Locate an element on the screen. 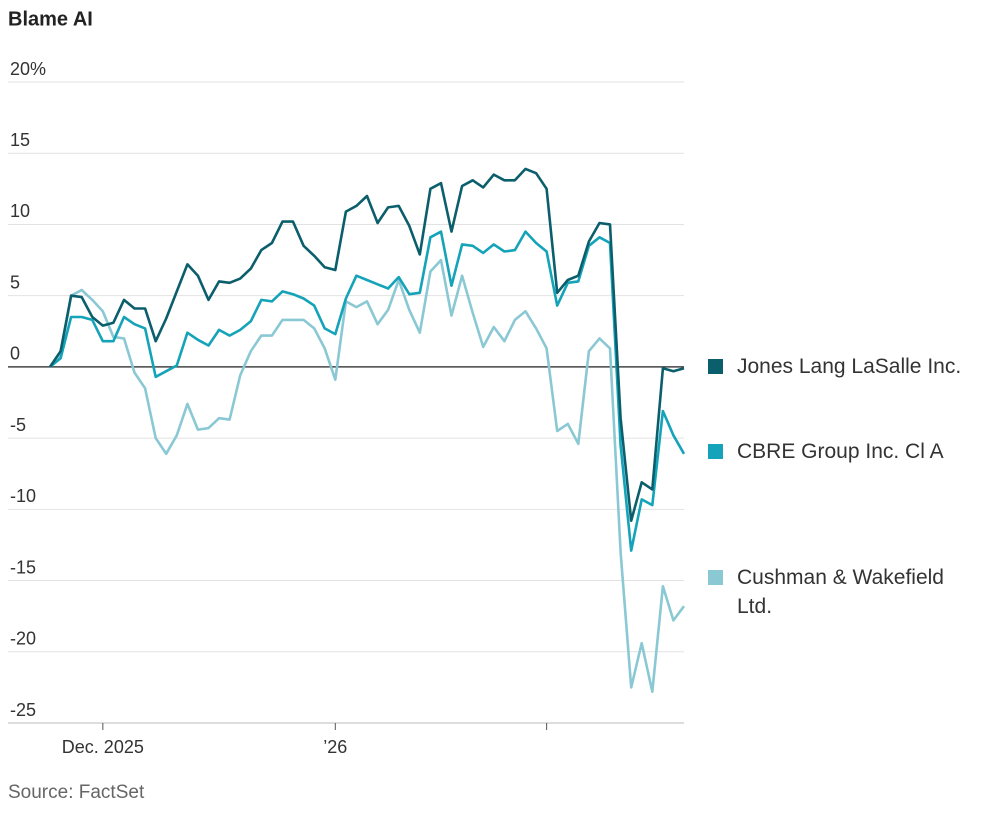  legend-label: Jones Lang LaSalle Inc. is located at coordinates (849, 366).